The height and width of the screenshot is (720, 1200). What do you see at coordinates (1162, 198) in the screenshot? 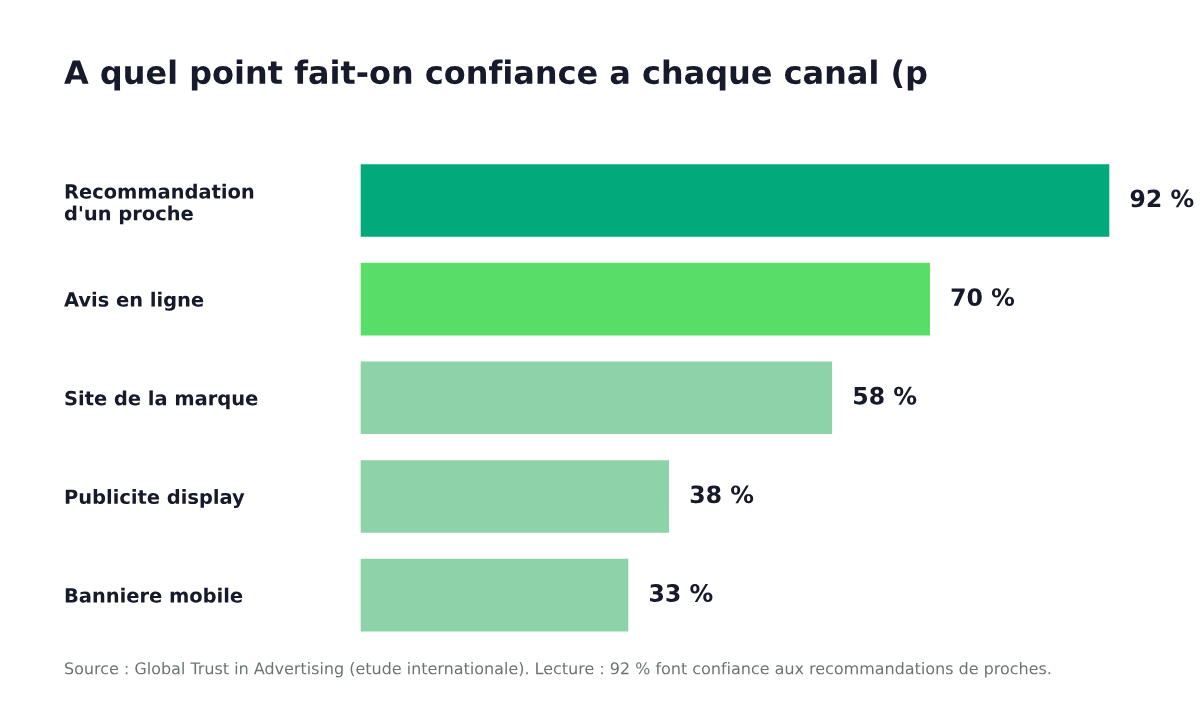
I see `data-label: 92 %` at bounding box center [1162, 198].